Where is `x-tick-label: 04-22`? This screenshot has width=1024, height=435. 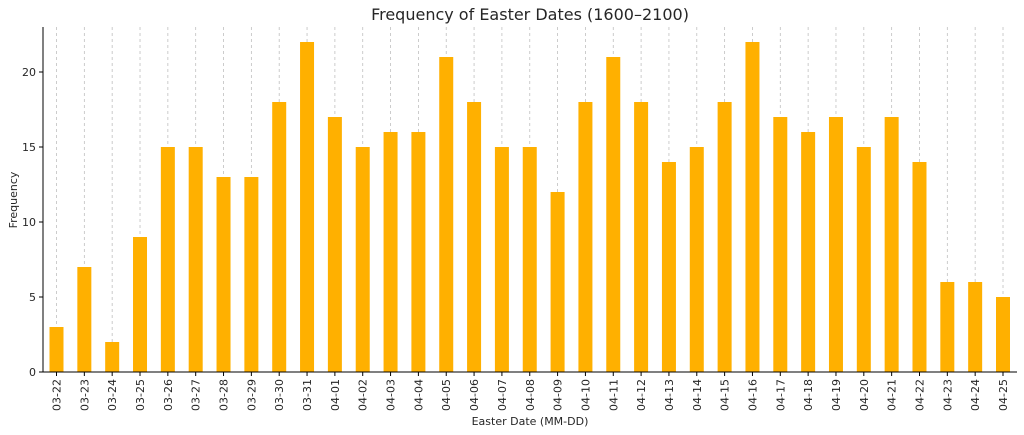 x-tick-label: 04-22 is located at coordinates (919, 395).